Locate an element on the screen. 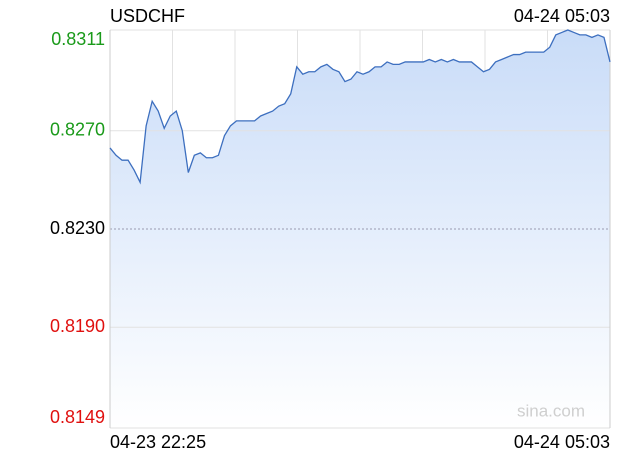  y-tick-label: 0.8190 is located at coordinates (77, 326).